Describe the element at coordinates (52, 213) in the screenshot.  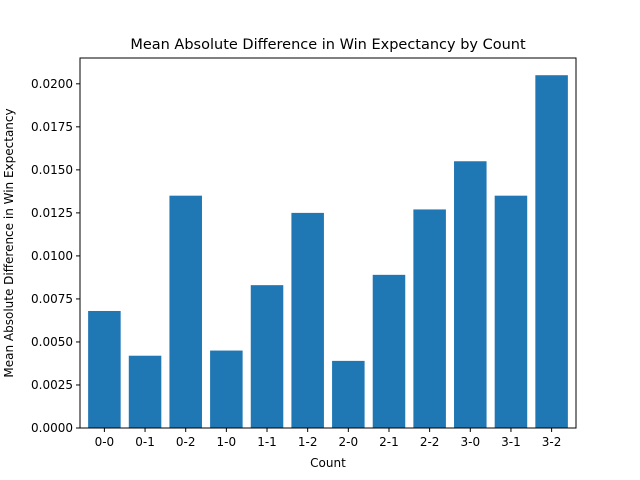
I see `y-tick-label: 0.0125` at that location.